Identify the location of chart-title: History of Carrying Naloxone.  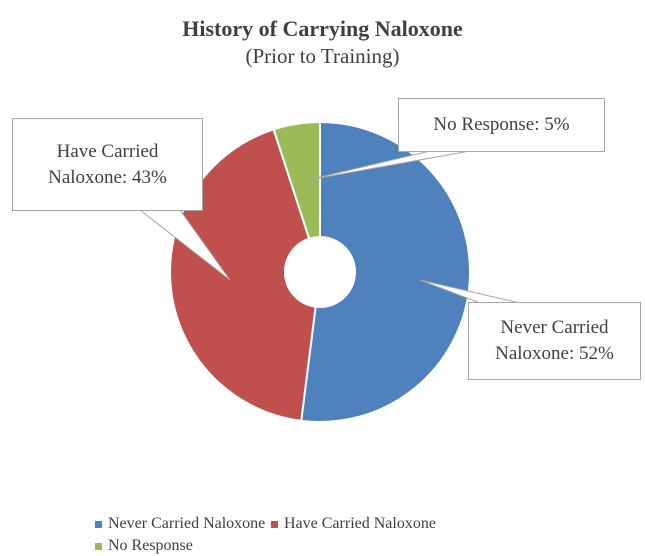
(322, 28).